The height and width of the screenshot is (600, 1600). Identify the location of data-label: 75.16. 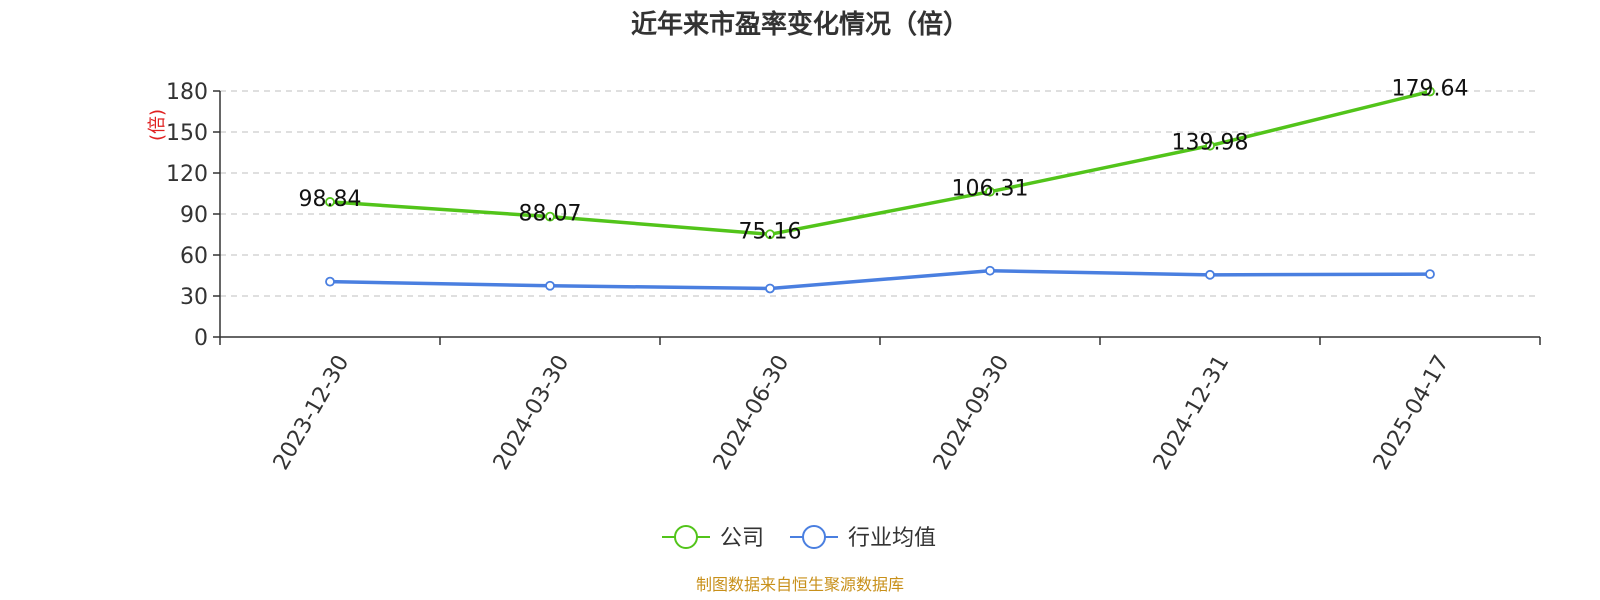
(770, 231).